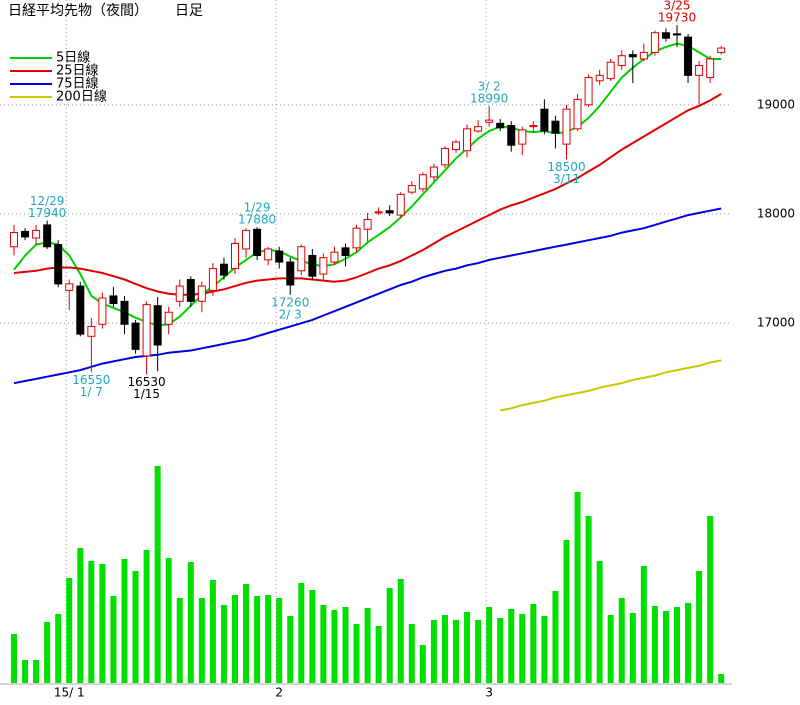  Describe the element at coordinates (47, 213) in the screenshot. I see `annotation-price: 17940` at that location.